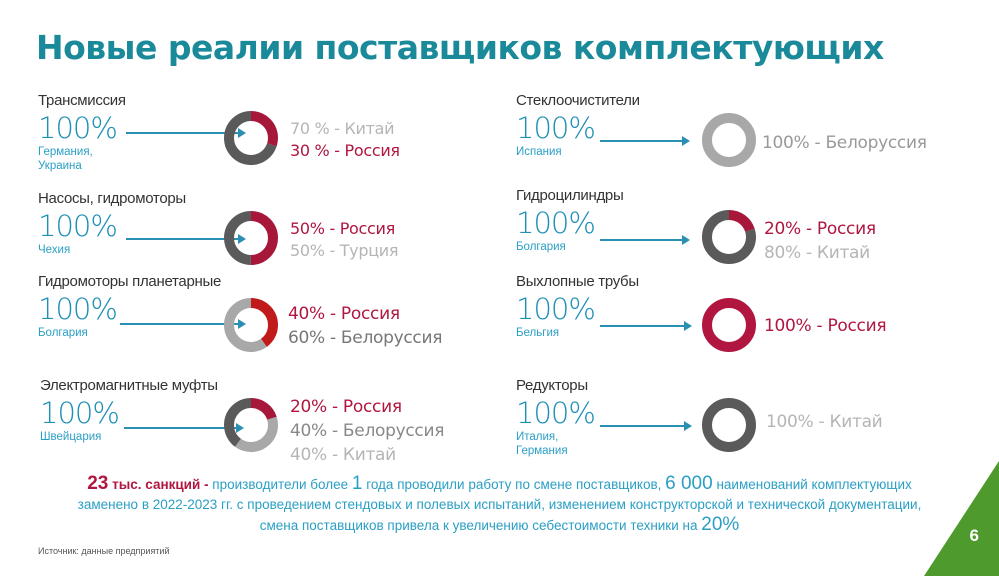 The height and width of the screenshot is (576, 999). What do you see at coordinates (817, 253) in the screenshot?
I see `legend-item: 80% - Китай` at bounding box center [817, 253].